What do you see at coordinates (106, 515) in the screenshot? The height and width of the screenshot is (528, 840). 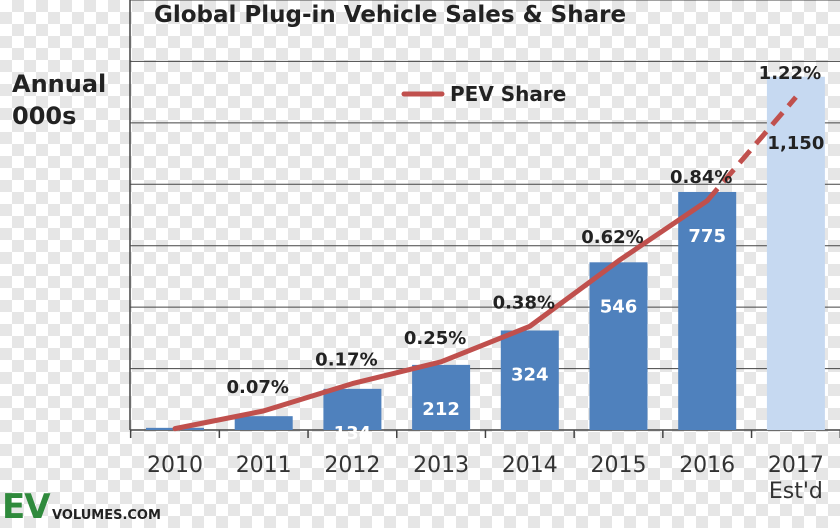 I see `logo-site: VOLUMES.COM` at bounding box center [106, 515].